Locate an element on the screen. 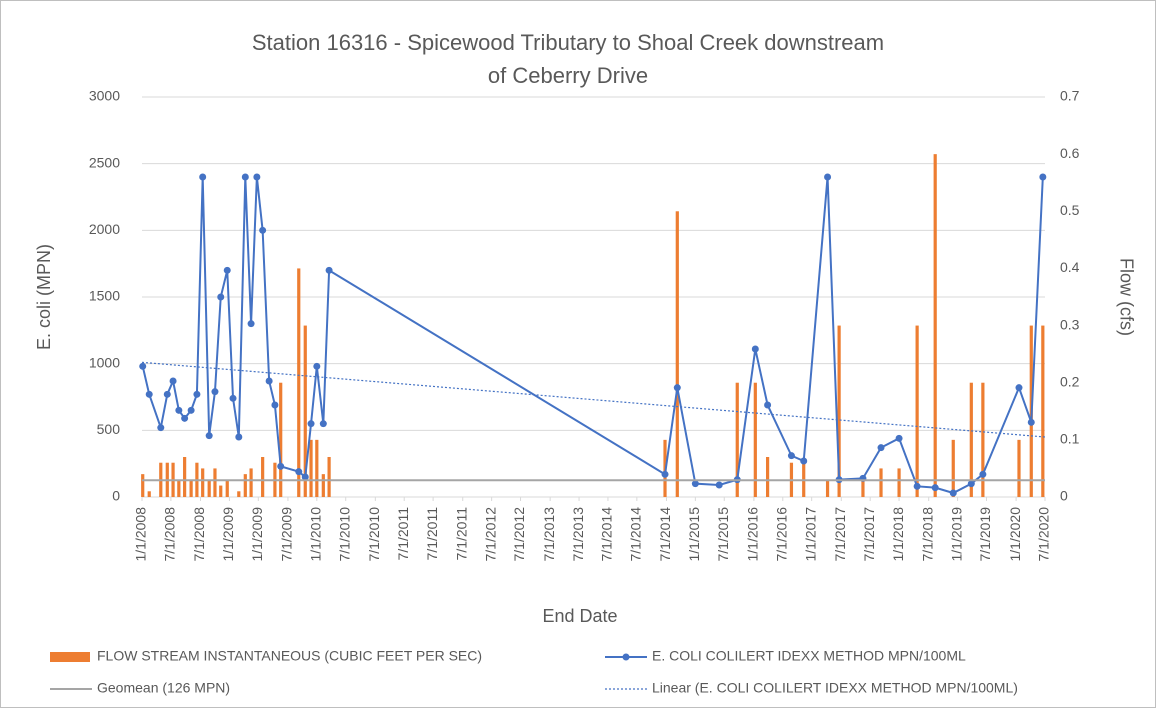 This screenshot has width=1156, height=708. legend-label: Geomean (126 MPN) is located at coordinates (163, 688).